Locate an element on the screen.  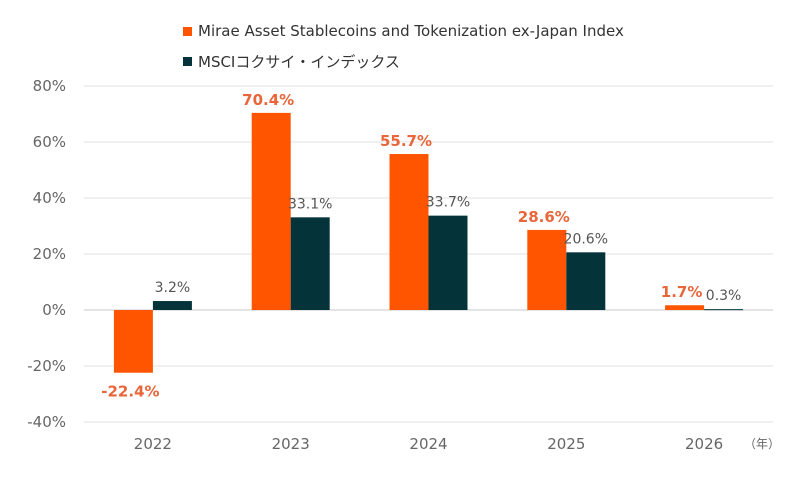
data-label-msci: 3.2% is located at coordinates (173, 288).